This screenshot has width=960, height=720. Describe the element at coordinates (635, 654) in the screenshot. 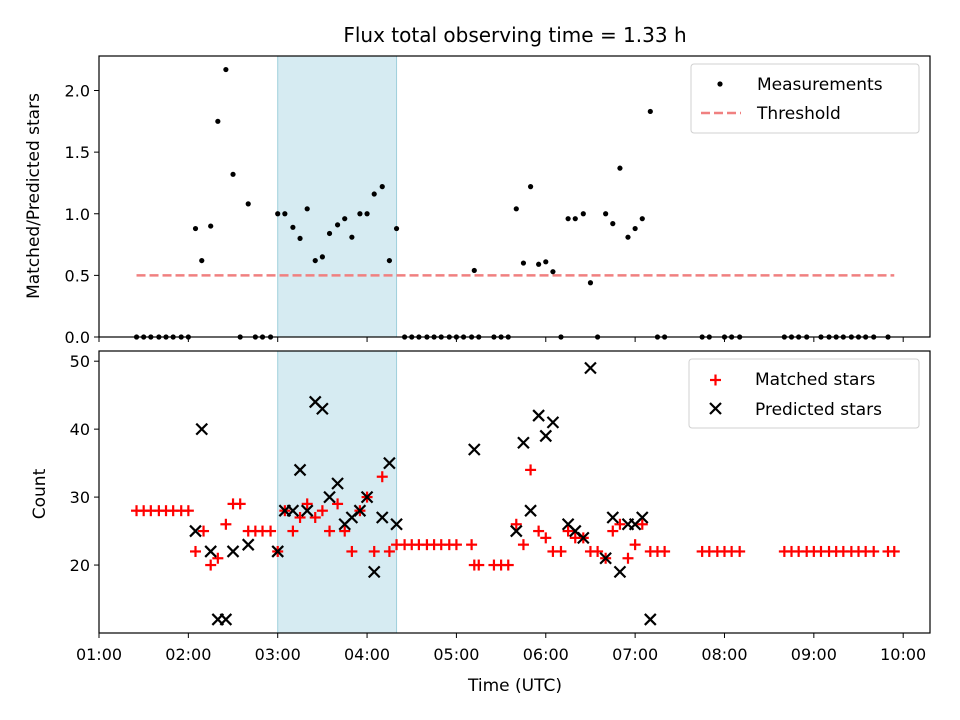

I see `x-tick-label: 07:00` at that location.